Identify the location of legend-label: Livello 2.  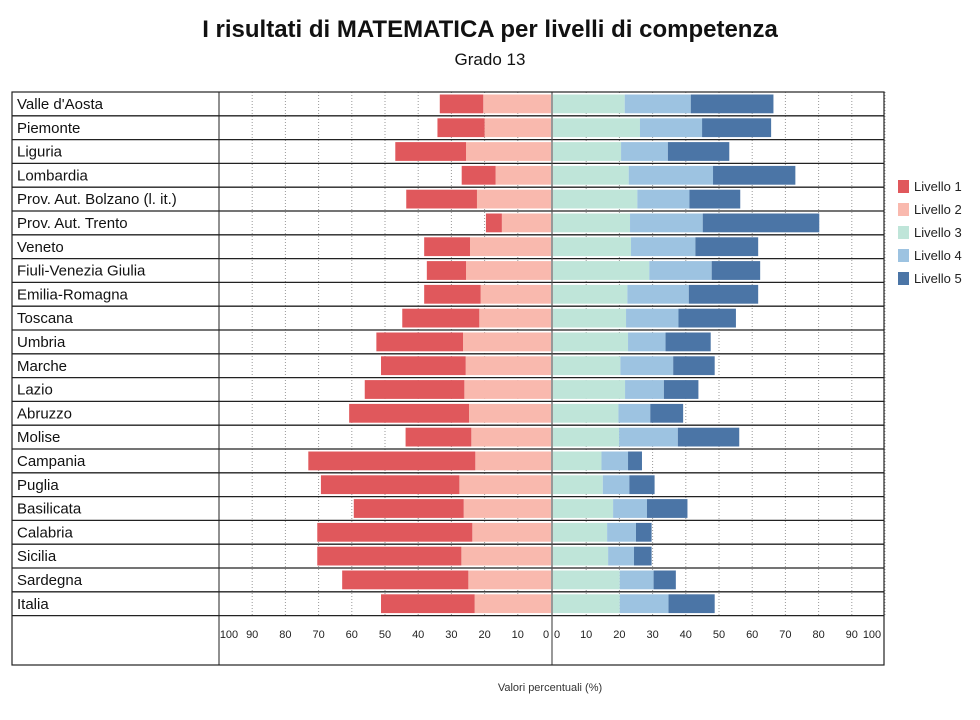
(938, 209).